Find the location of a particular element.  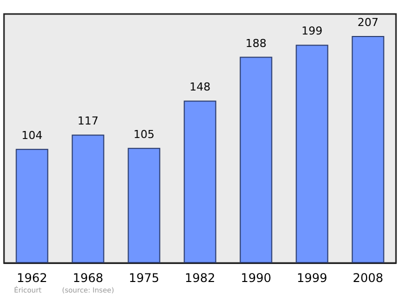

x-tick-label: 1982 is located at coordinates (200, 278).